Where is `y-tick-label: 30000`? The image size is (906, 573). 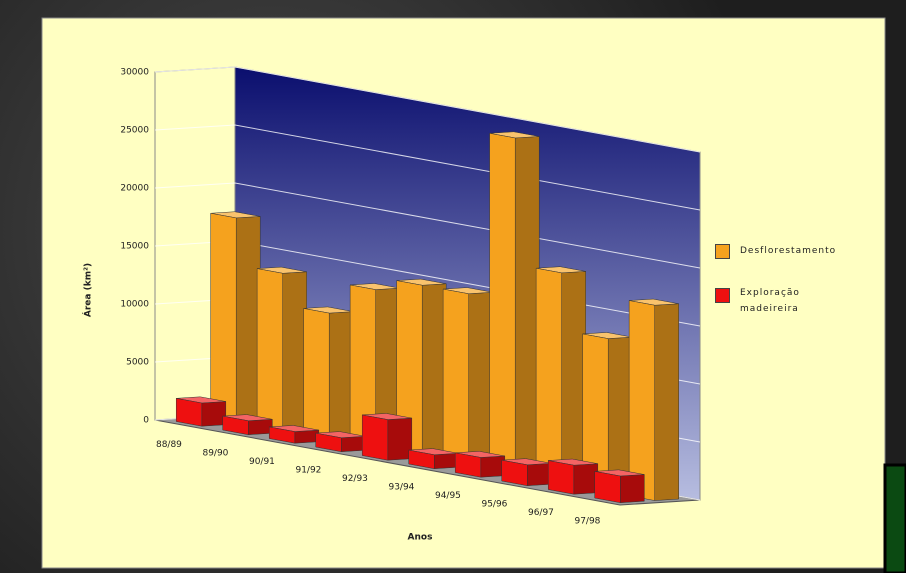 y-tick-label: 30000 is located at coordinates (134, 73).